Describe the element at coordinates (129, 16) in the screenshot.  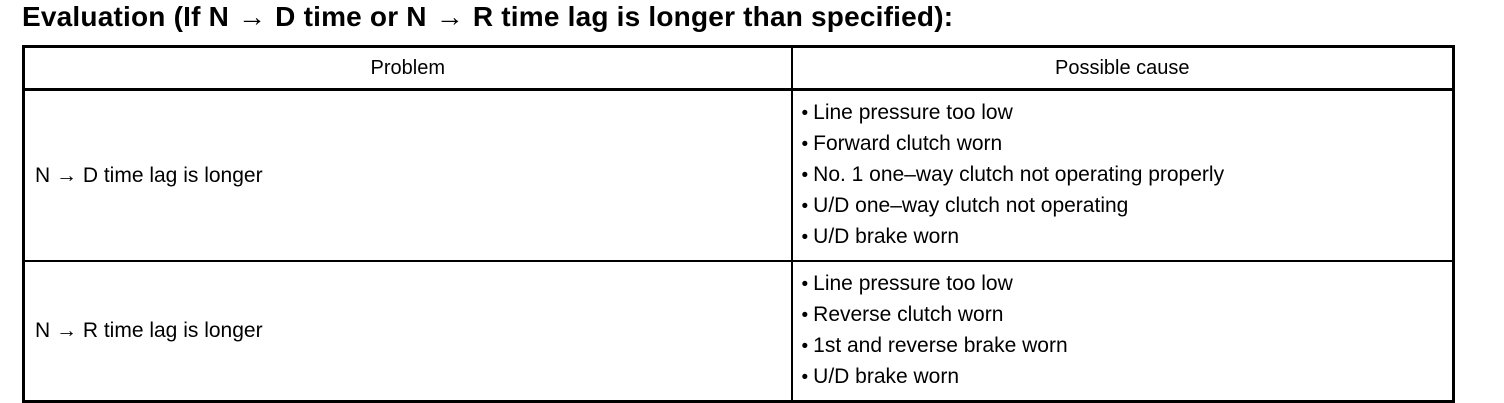
I see `page-title-text: Evaluation (If N` at that location.